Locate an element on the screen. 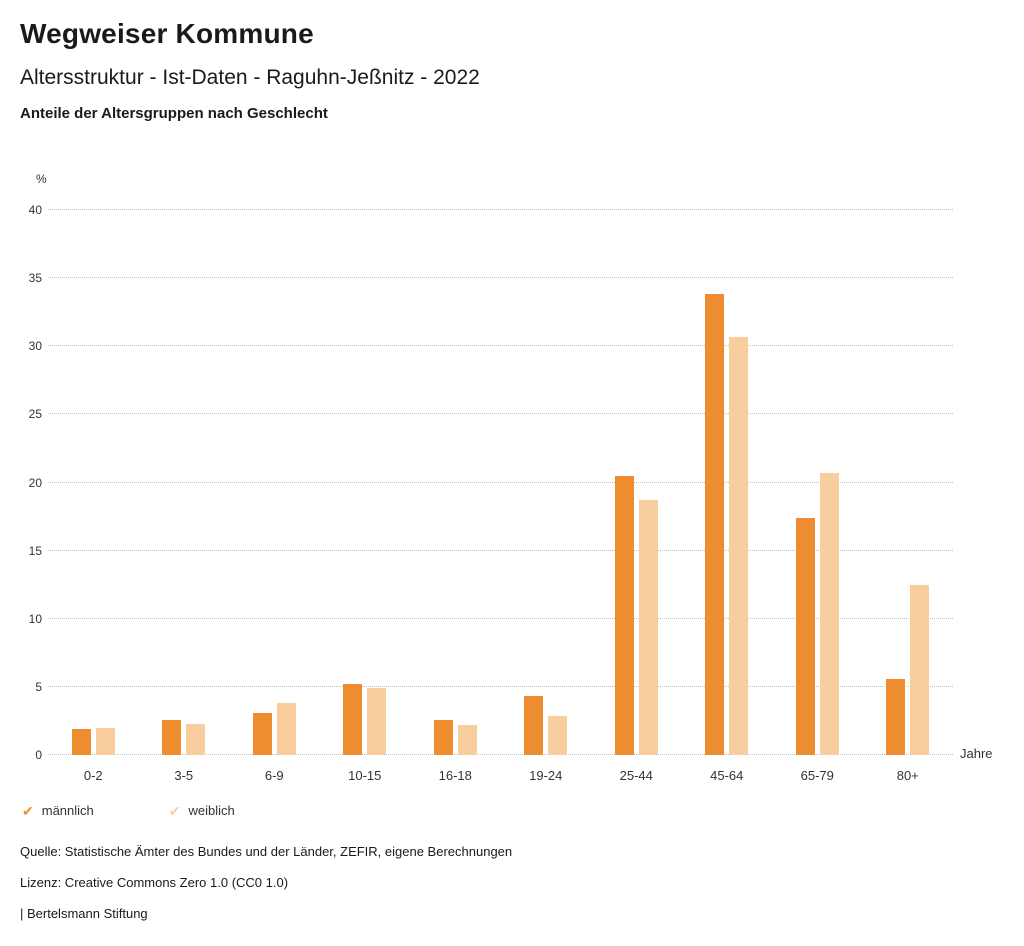 The height and width of the screenshot is (946, 1024). chart-legend: ✔ männlich ✔ weiblich is located at coordinates (128, 810).